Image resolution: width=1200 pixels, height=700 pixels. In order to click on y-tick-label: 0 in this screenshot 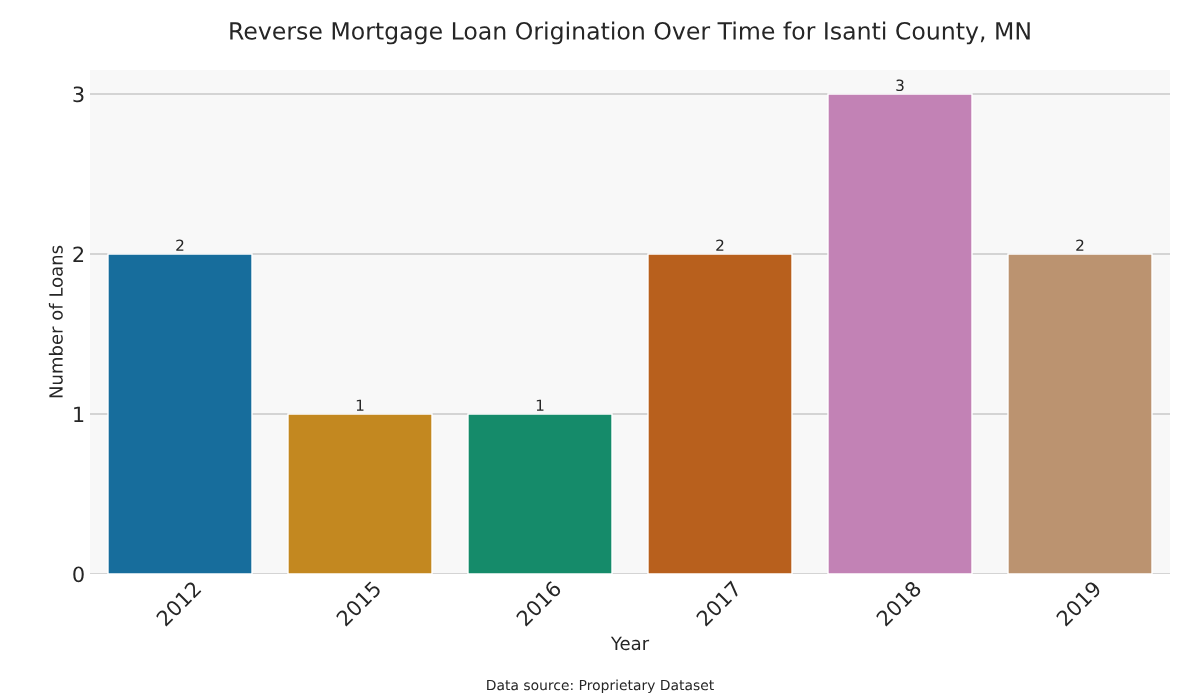, I will do `click(78, 574)`.